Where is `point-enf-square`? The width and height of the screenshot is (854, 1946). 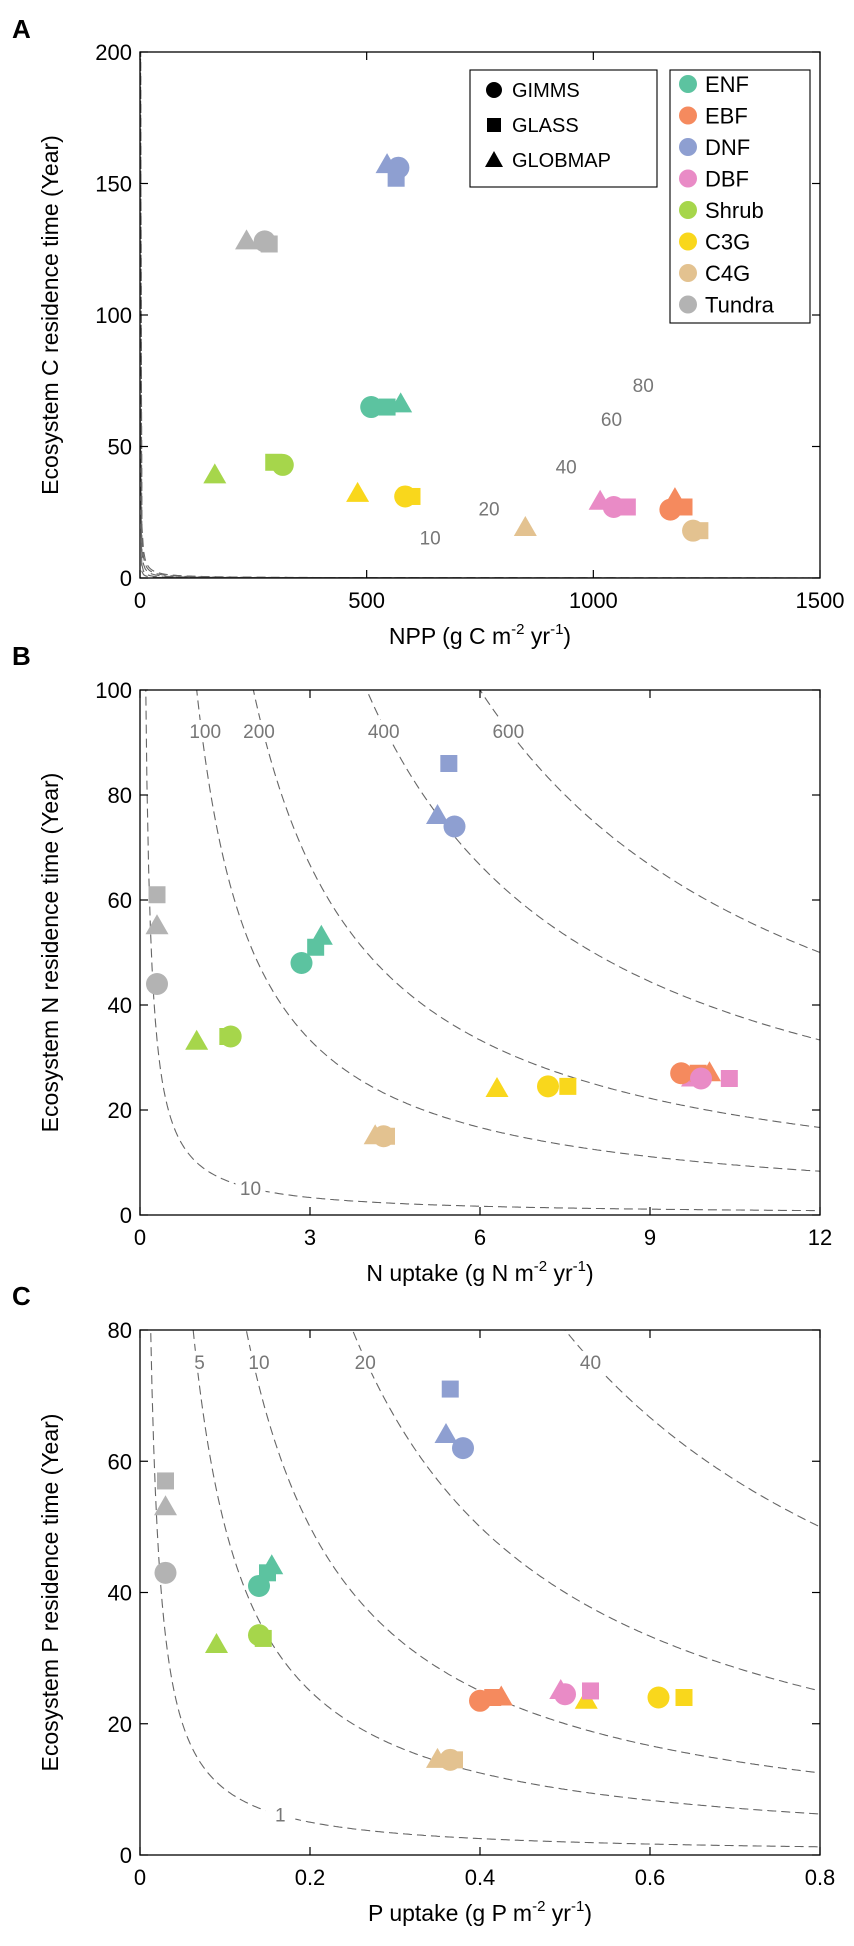
point-enf-square is located at coordinates (387, 407).